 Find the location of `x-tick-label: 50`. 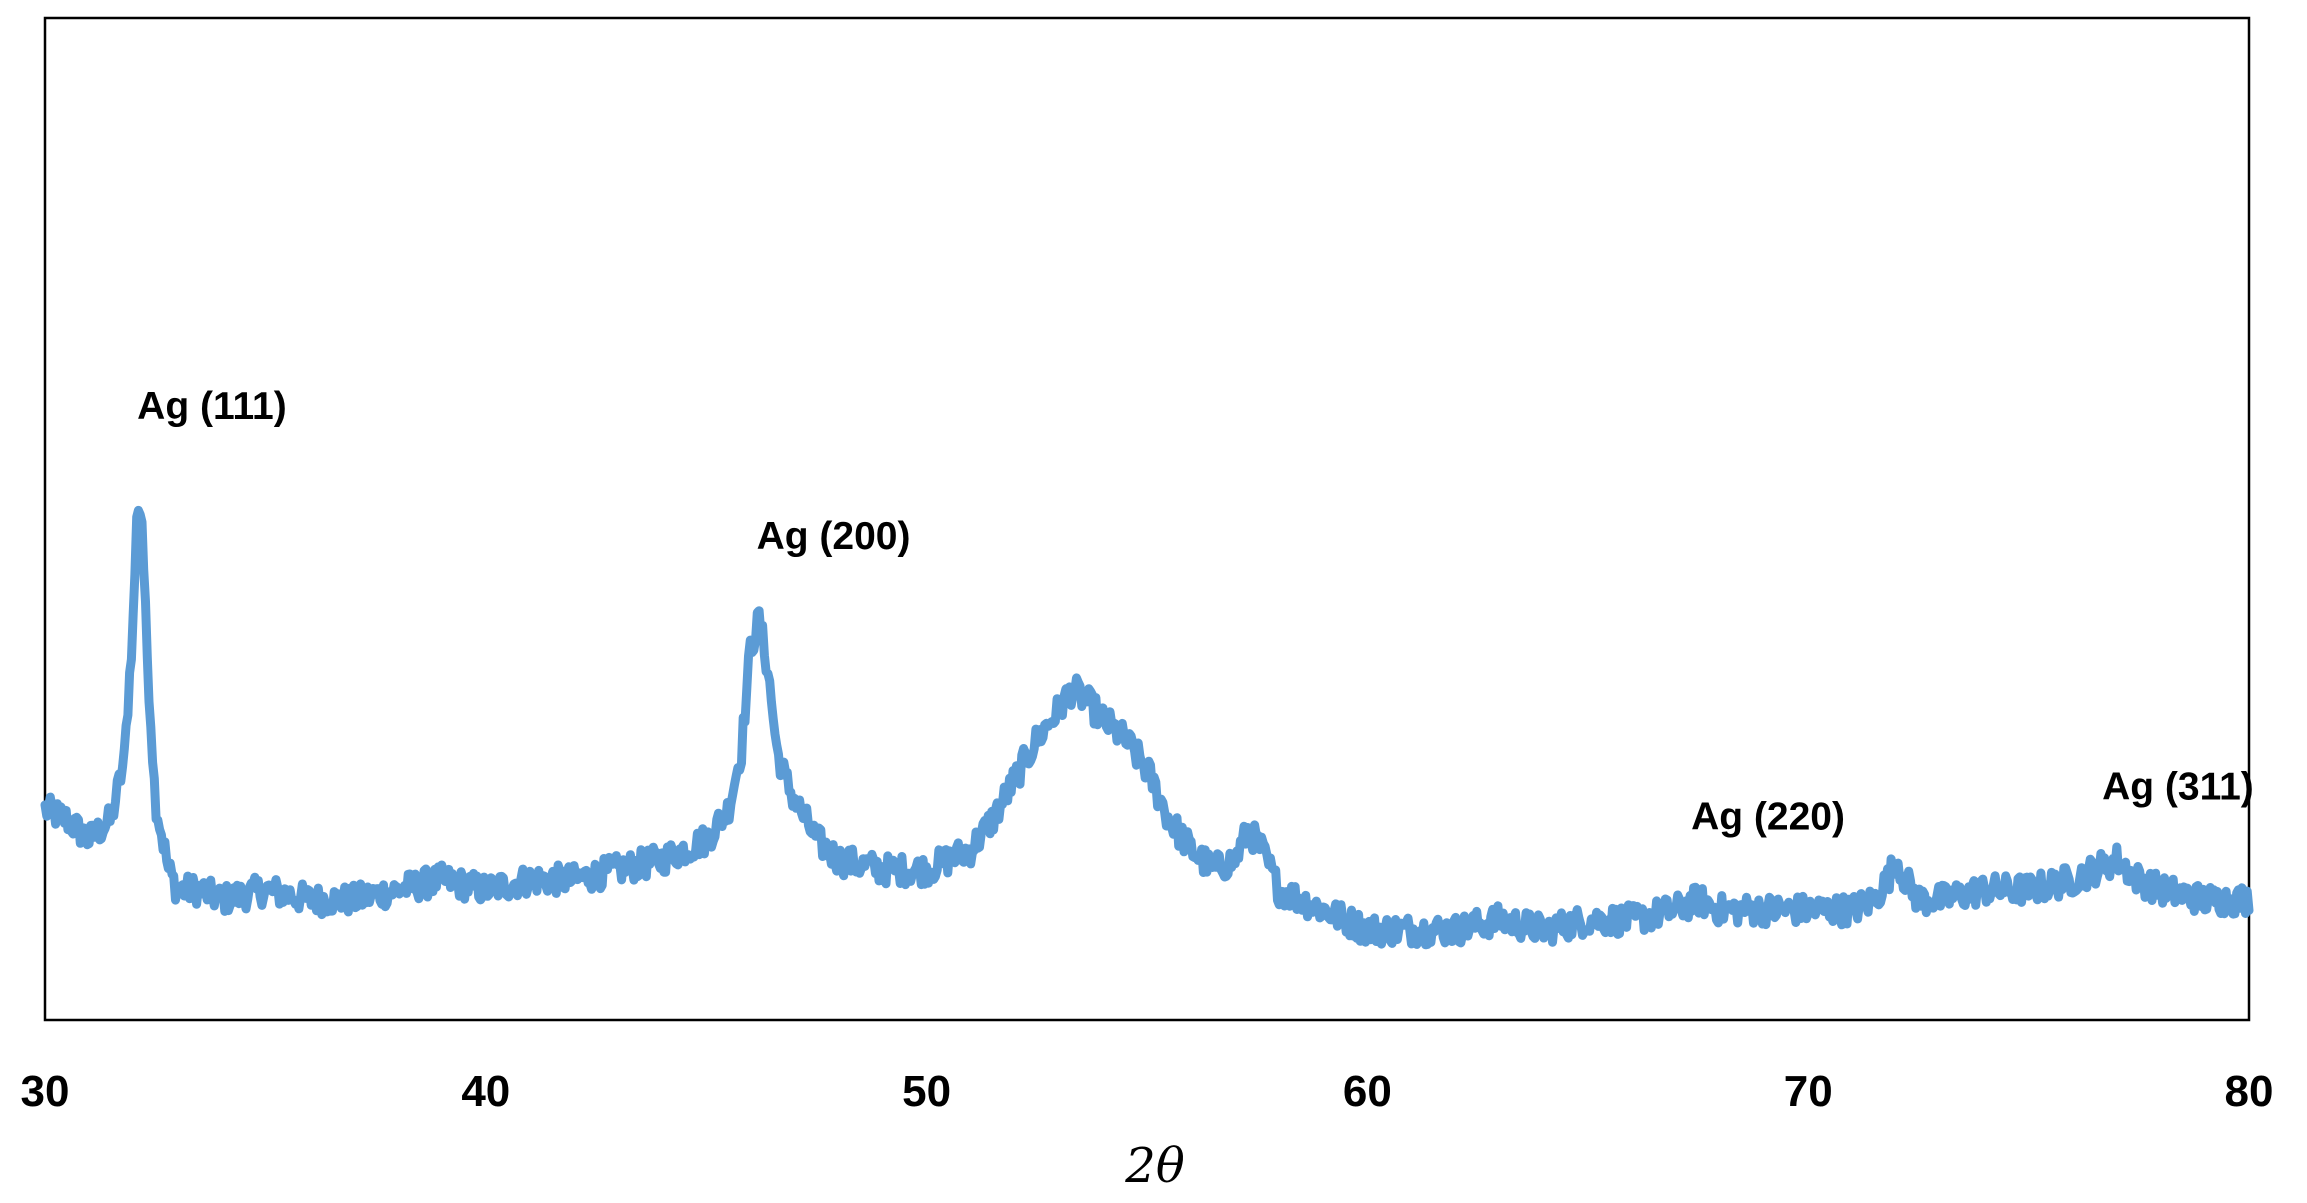

x-tick-label: 50 is located at coordinates (926, 1091).